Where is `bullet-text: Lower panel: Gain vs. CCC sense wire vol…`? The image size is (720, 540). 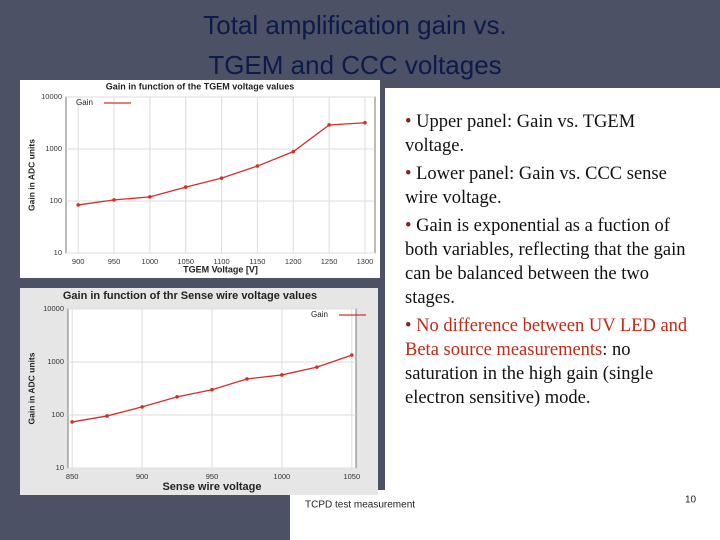 bullet-text: Lower panel: Gain vs. CCC sense wire vol… is located at coordinates (536, 186).